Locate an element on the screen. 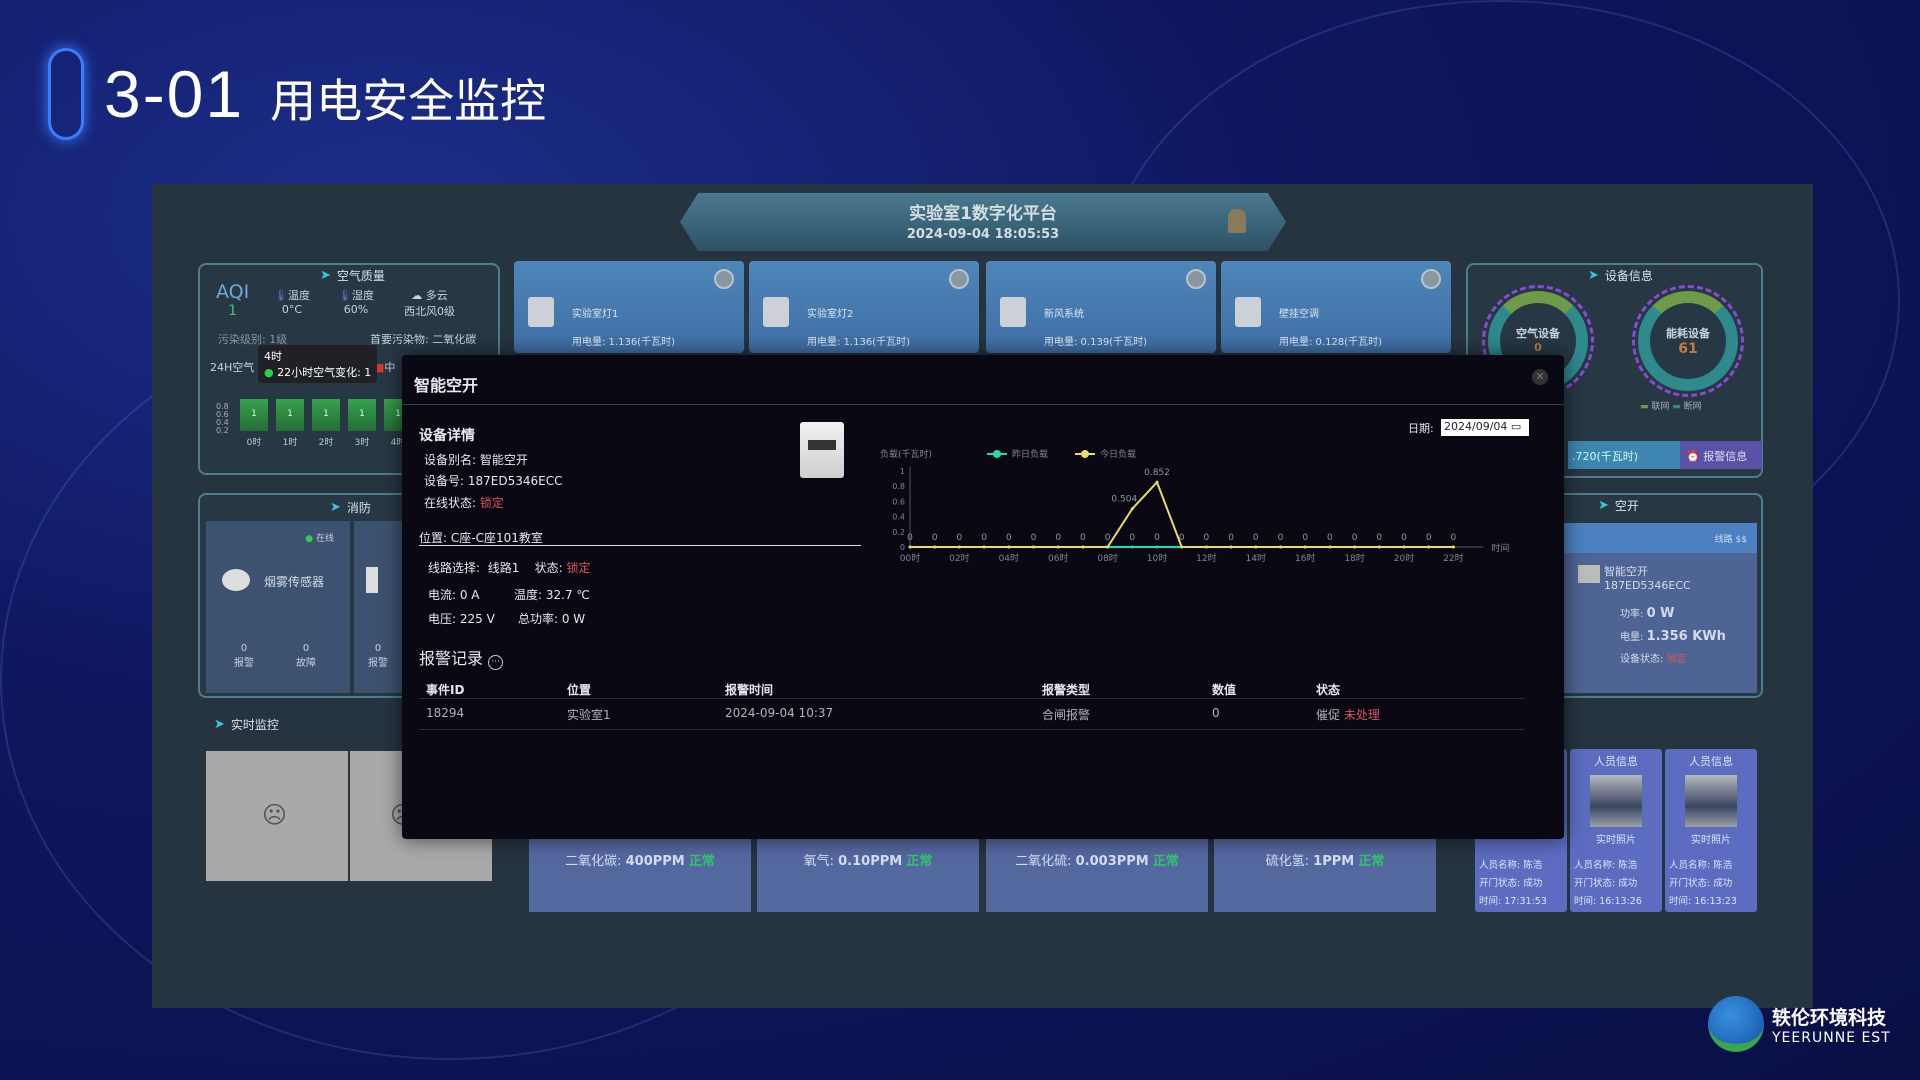 Image resolution: width=1920 pixels, height=1080 pixels. device-card: 新风系统 用电量: 0.139(千瓦时) is located at coordinates (1101, 307).